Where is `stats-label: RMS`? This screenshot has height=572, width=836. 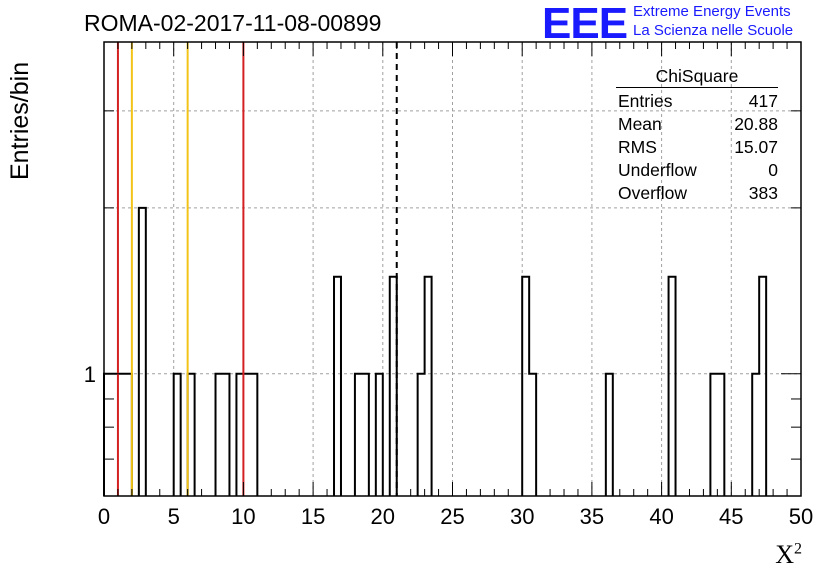
stats-label: RMS is located at coordinates (637, 147).